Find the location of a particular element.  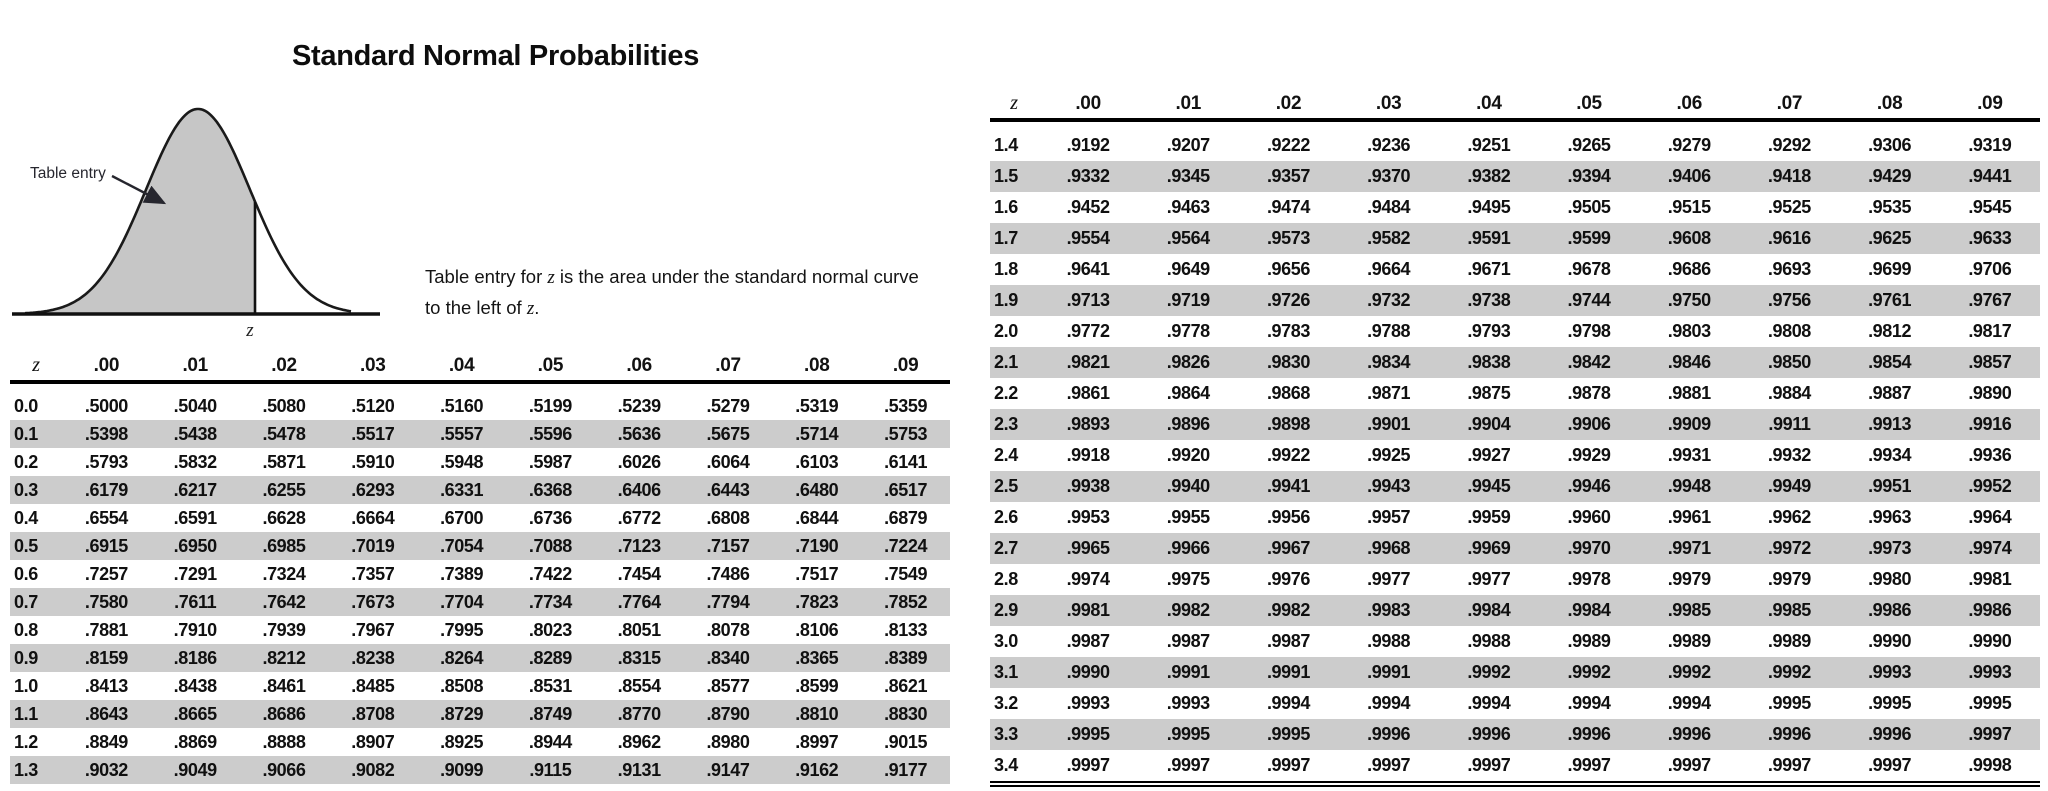

prob-cell: .6406 is located at coordinates (639, 489).